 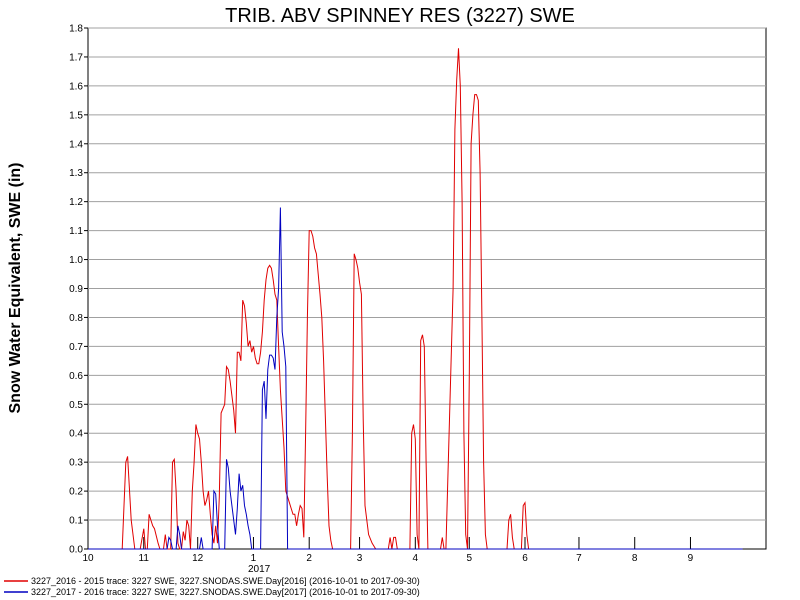 What do you see at coordinates (635, 558) in the screenshot?
I see `x-tick-label: 8` at bounding box center [635, 558].